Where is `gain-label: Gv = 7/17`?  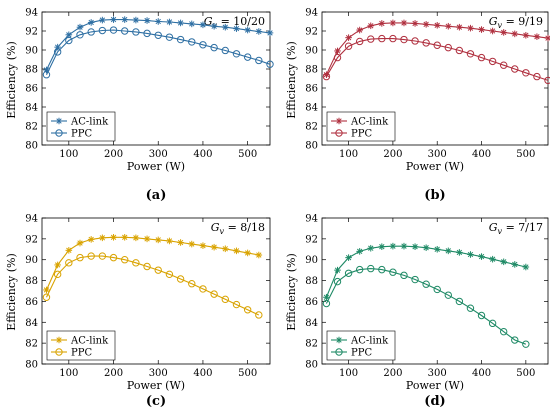 gain-label: Gv = 7/17 is located at coordinates (516, 228).